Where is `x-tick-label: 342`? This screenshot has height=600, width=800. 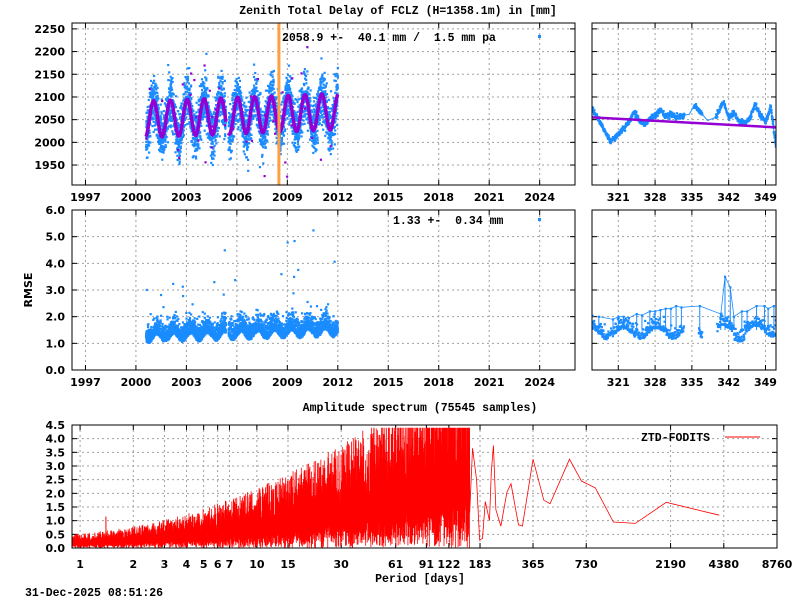
x-tick-label: 342 is located at coordinates (728, 197).